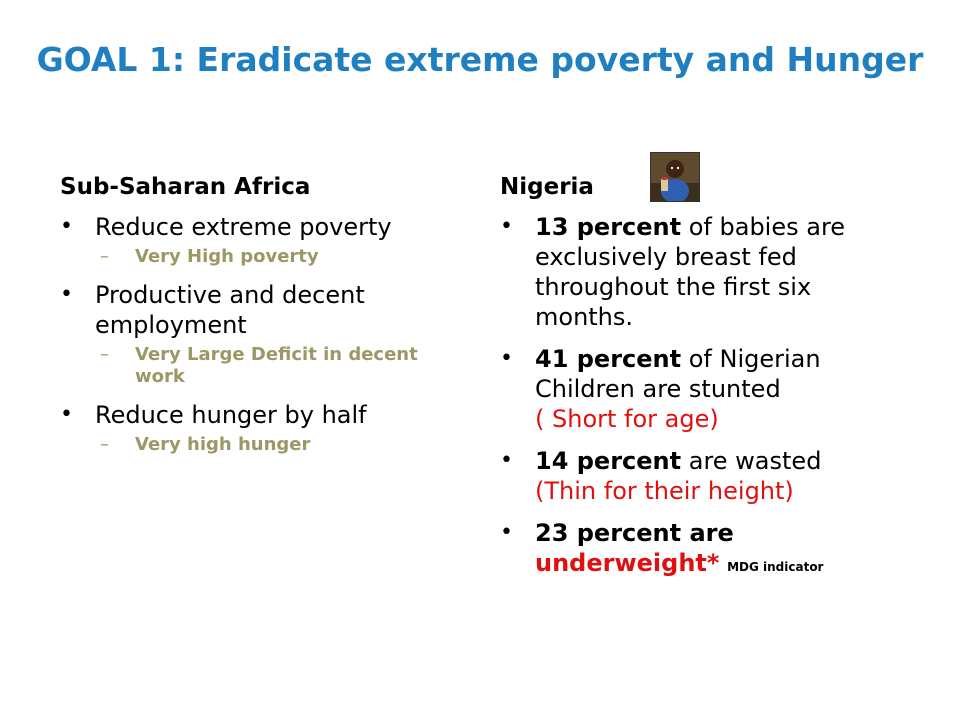 This screenshot has height=720, width=960. I want to click on right-heading: Nigeria, so click(547, 187).